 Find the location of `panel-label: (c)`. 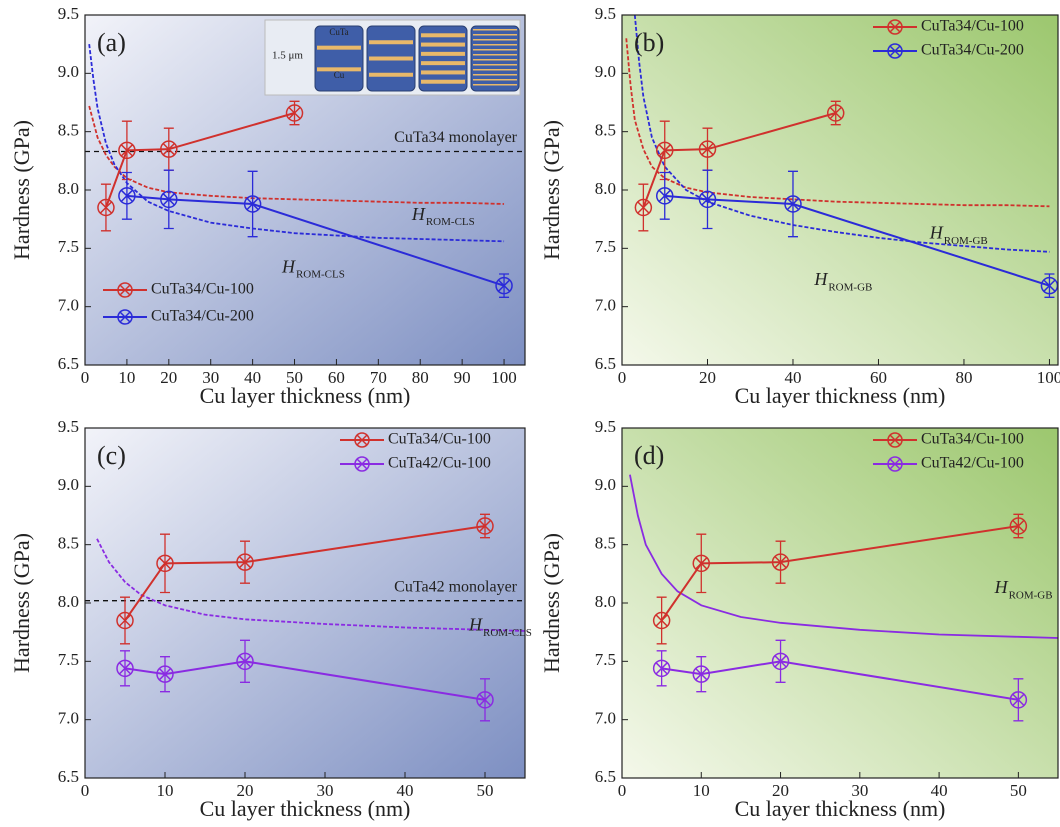

panel-label: (c) is located at coordinates (111, 455).